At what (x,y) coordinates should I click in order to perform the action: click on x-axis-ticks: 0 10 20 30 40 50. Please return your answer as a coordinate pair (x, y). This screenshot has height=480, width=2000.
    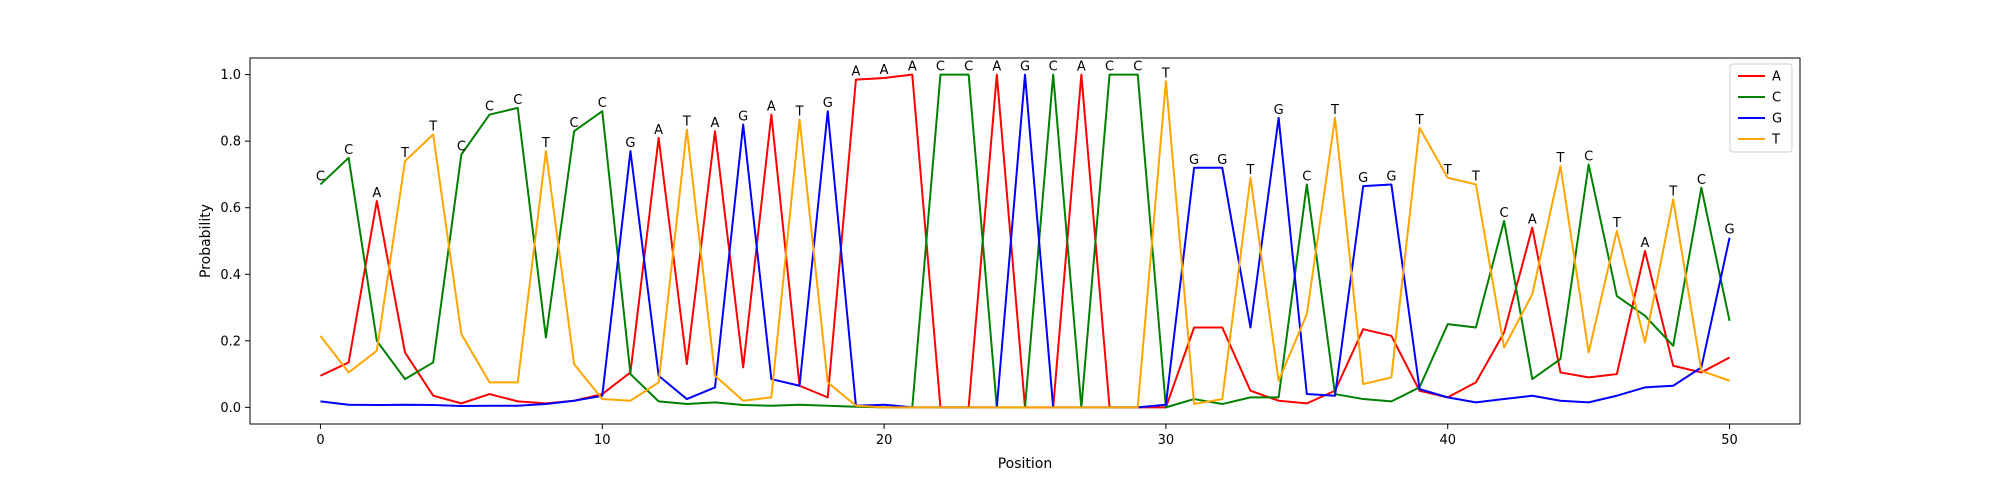
    Looking at the image, I should click on (1027, 436).